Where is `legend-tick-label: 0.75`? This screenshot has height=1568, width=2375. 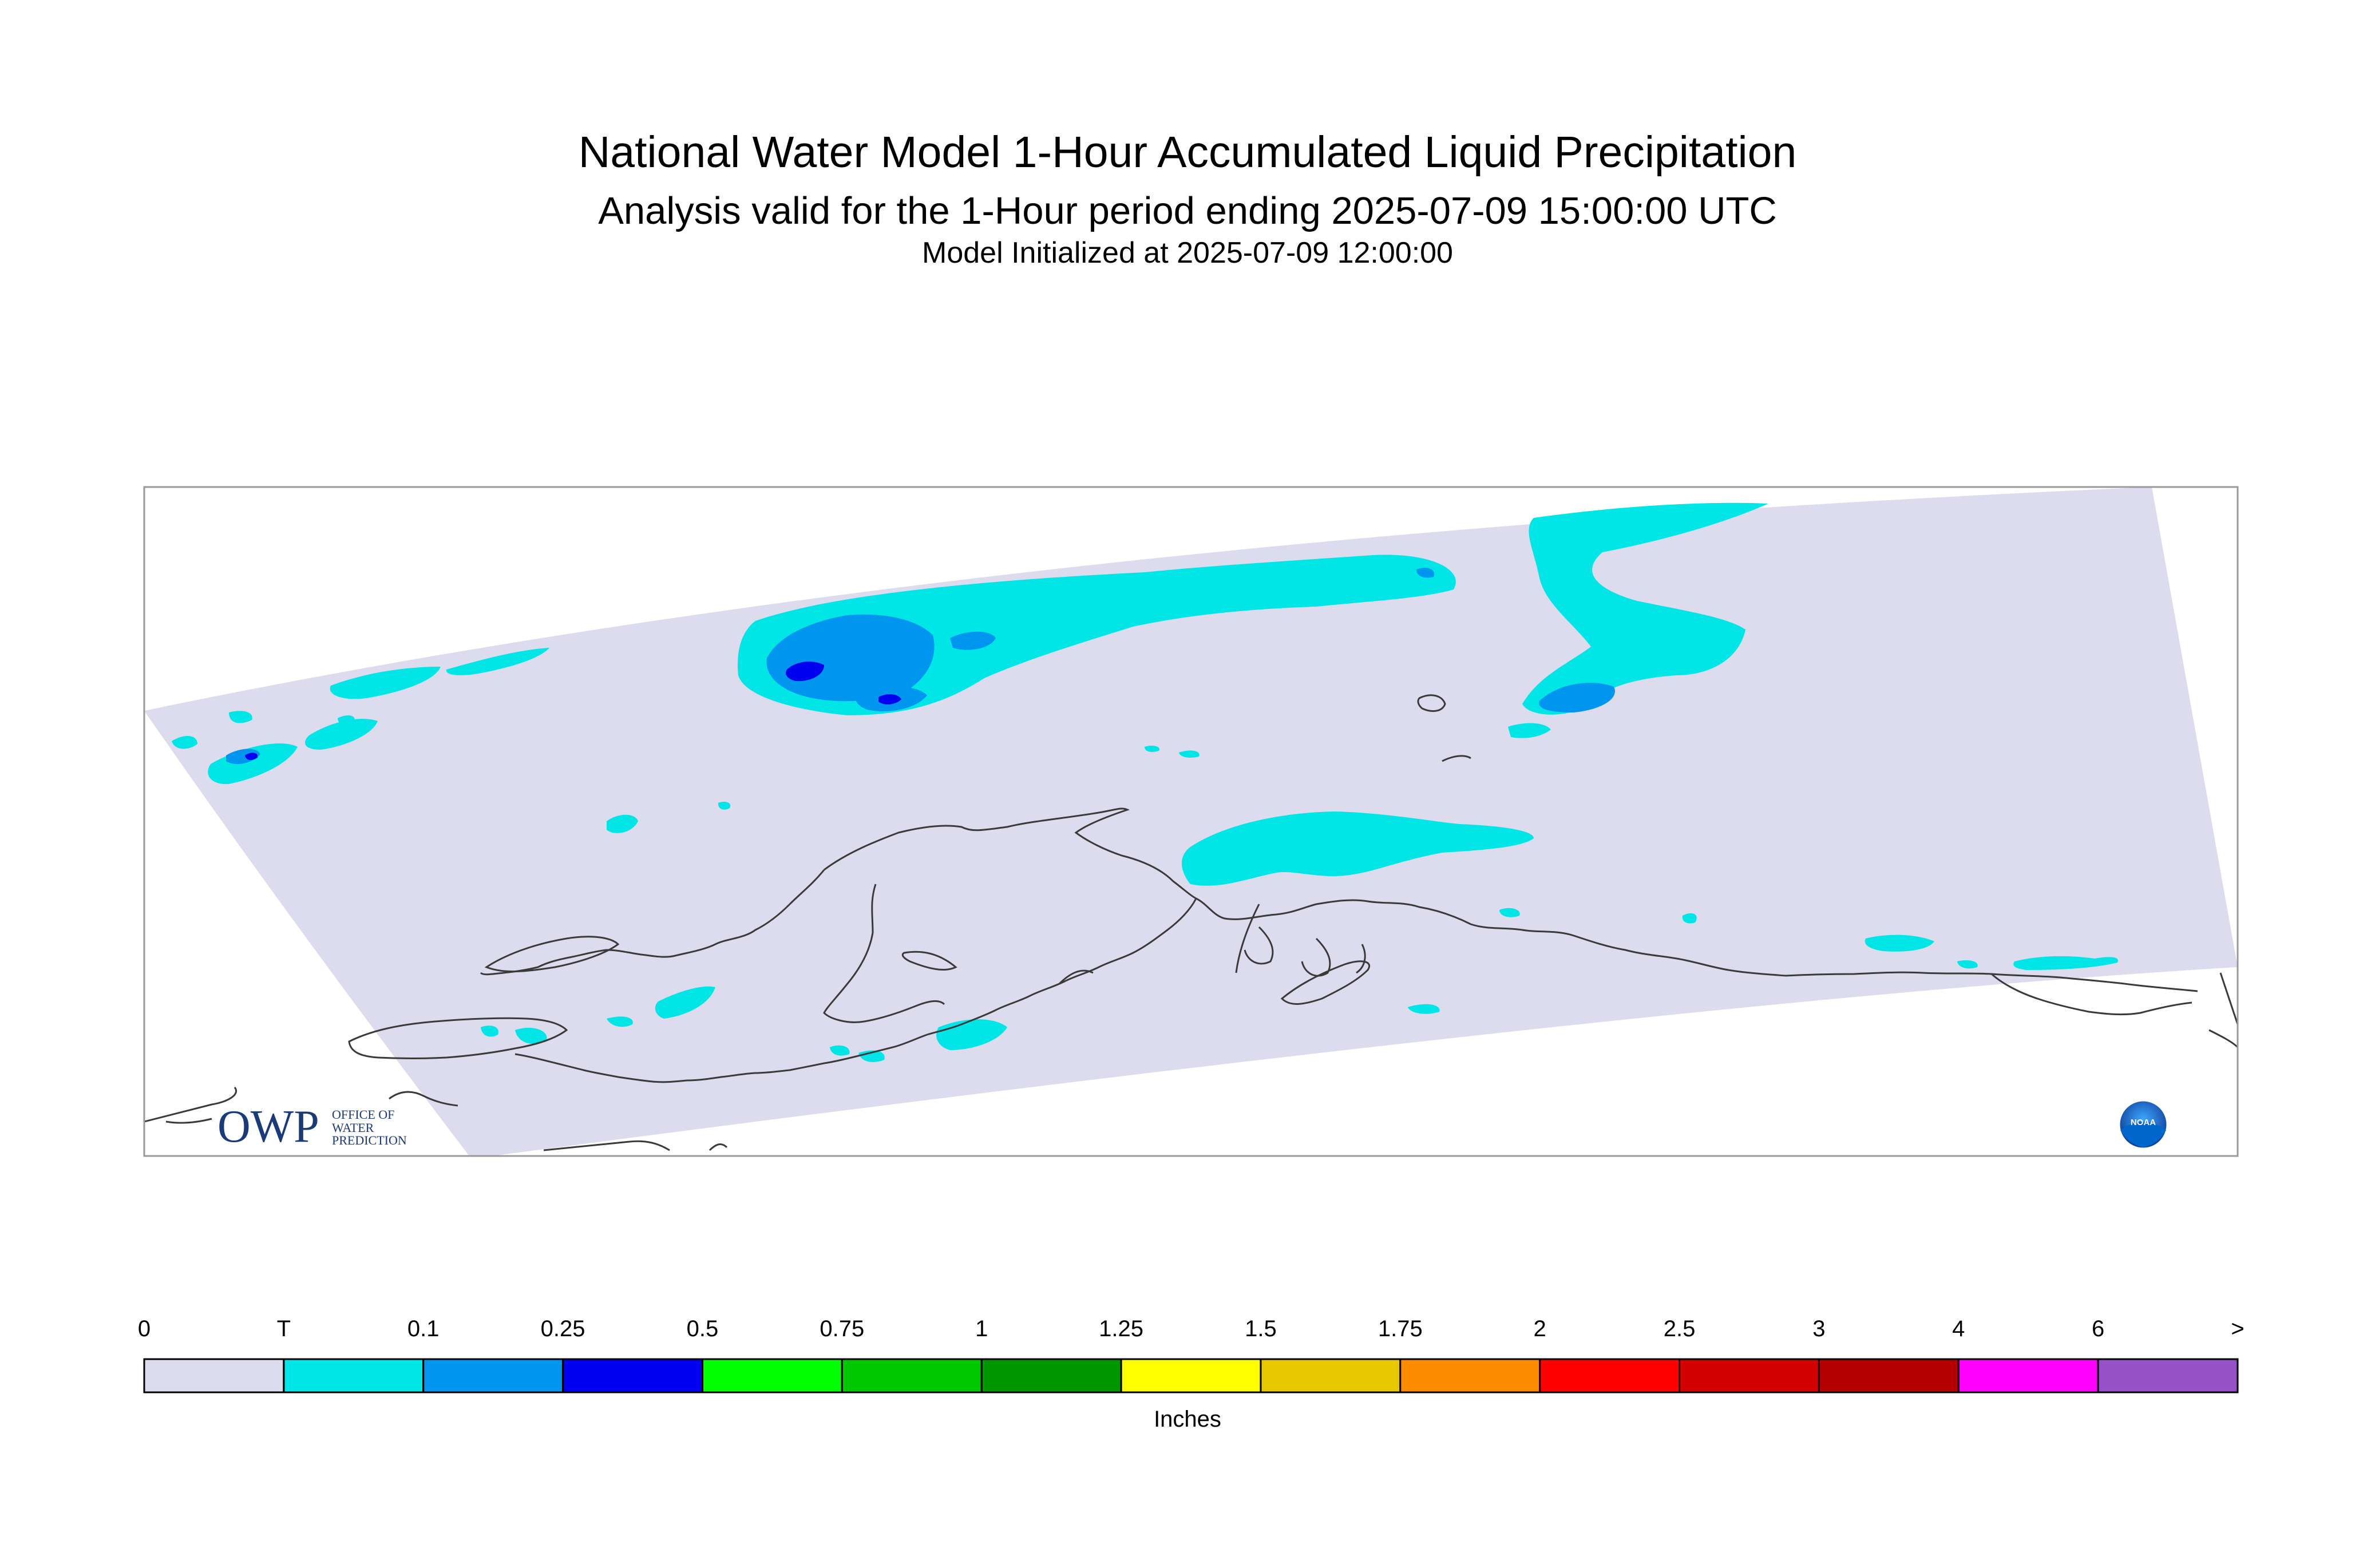
legend-tick-label: 0.75 is located at coordinates (842, 1329).